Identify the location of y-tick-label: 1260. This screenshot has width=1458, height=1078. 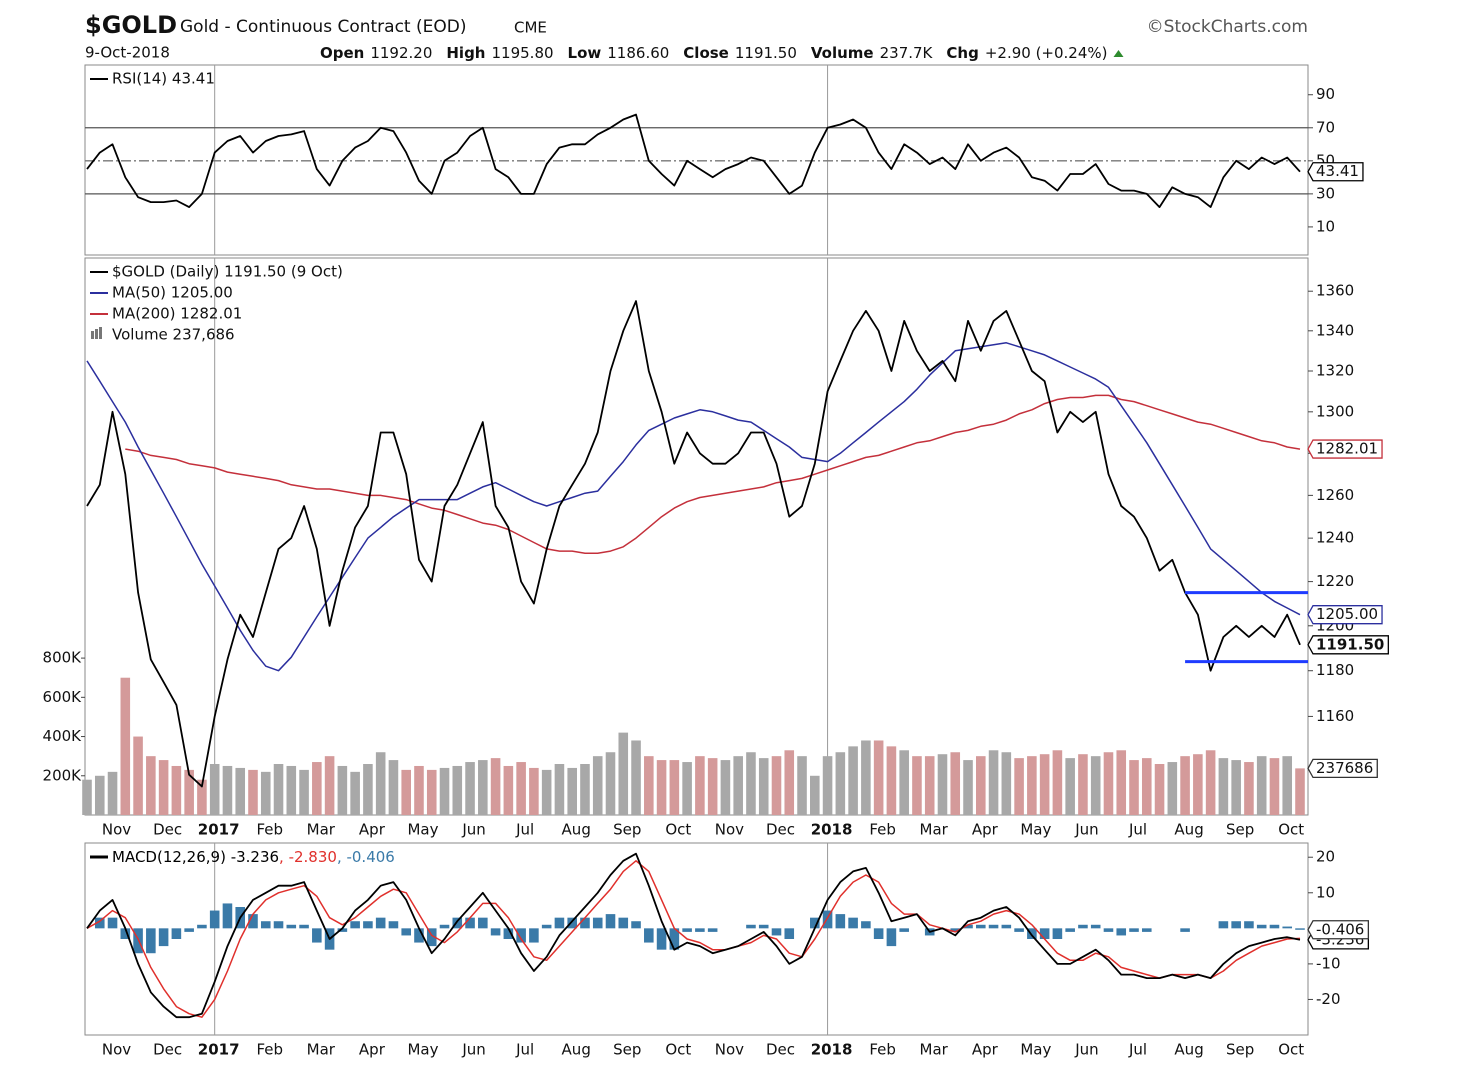
(1335, 495).